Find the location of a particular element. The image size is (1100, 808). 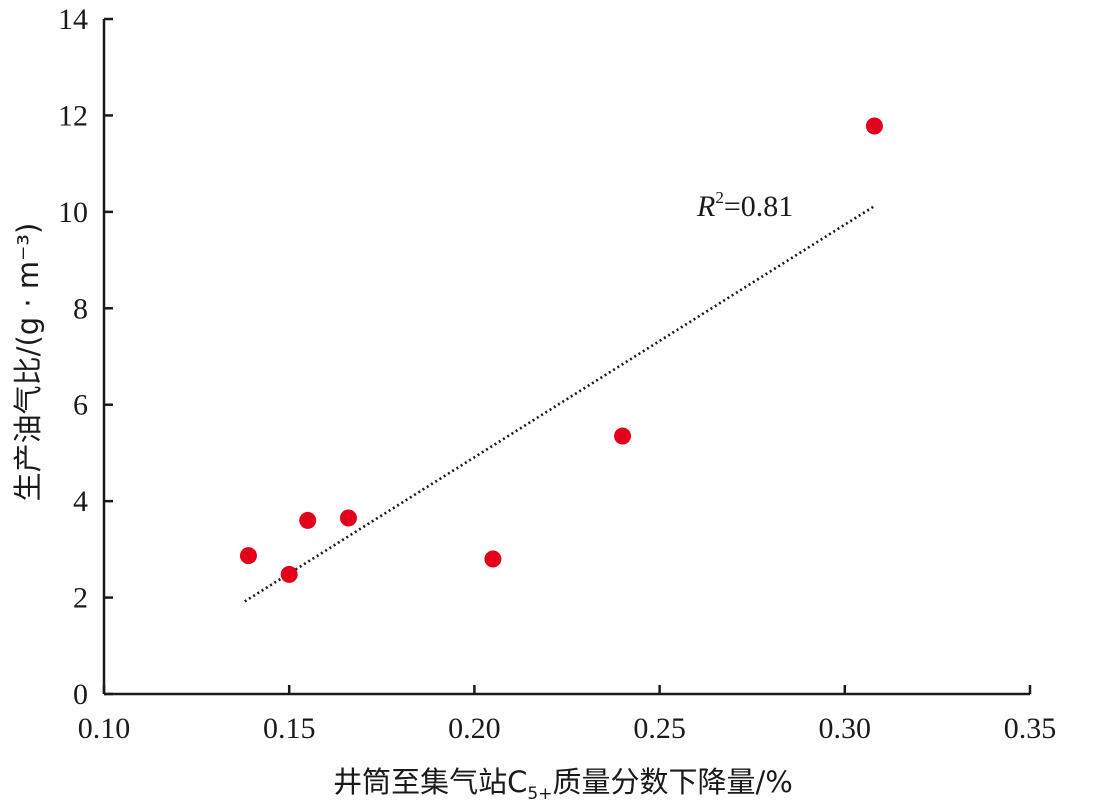

annotation-symbol: R is located at coordinates (705, 206).